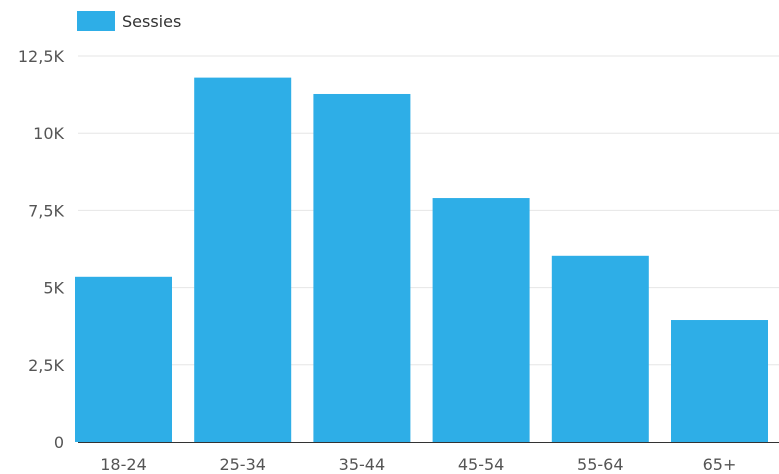  I want to click on x-tick-label: 35-44, so click(362, 464).